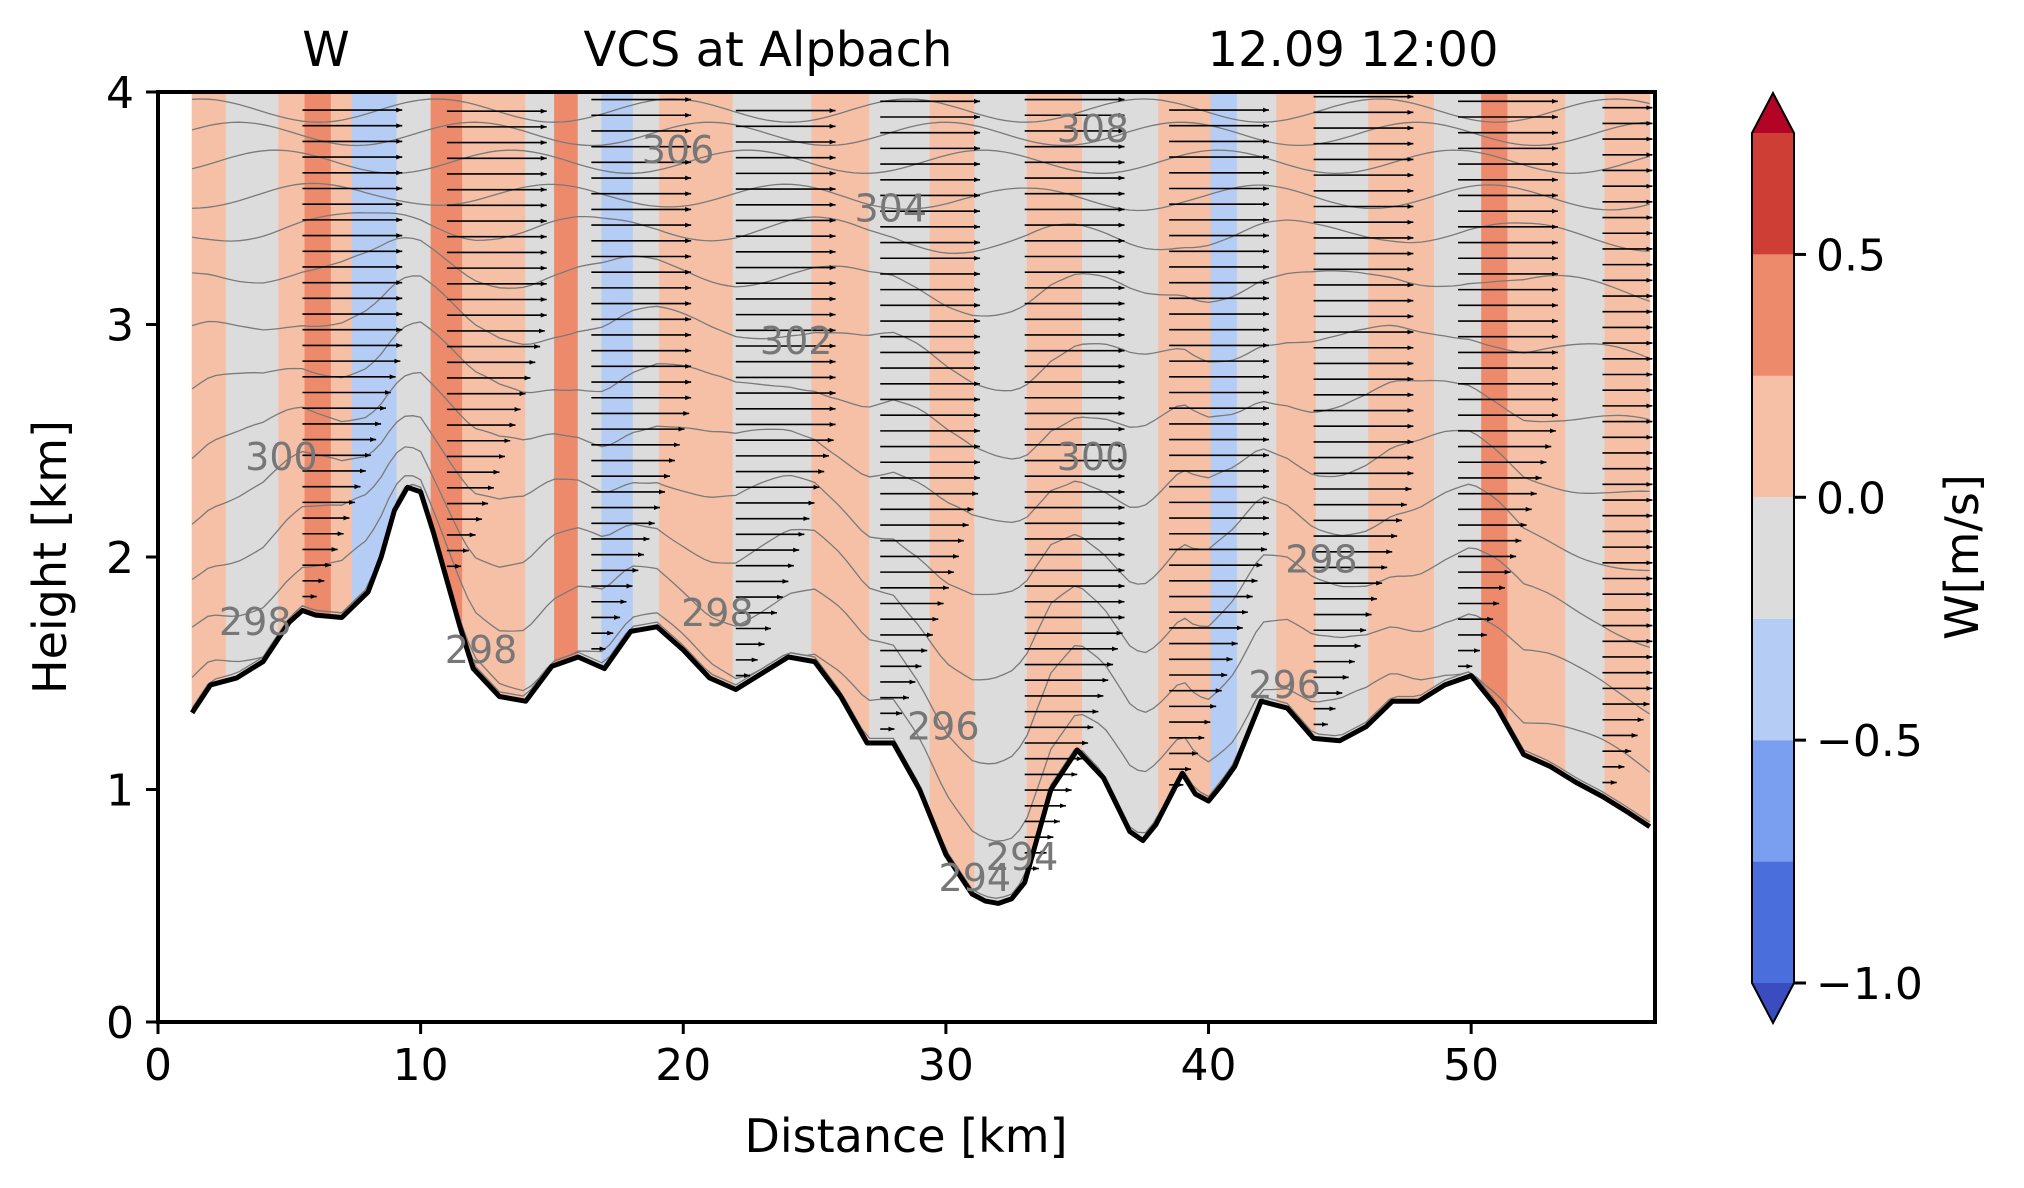 The height and width of the screenshot is (1188, 2024). I want to click on x-axis-label: Distance [km], so click(905, 1136).